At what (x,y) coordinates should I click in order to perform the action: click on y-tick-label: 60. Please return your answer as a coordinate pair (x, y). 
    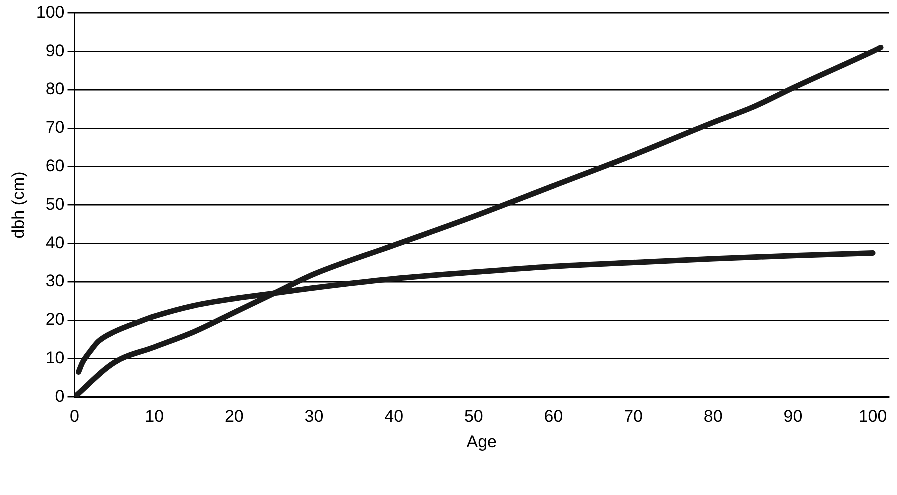
    Looking at the image, I should click on (55, 166).